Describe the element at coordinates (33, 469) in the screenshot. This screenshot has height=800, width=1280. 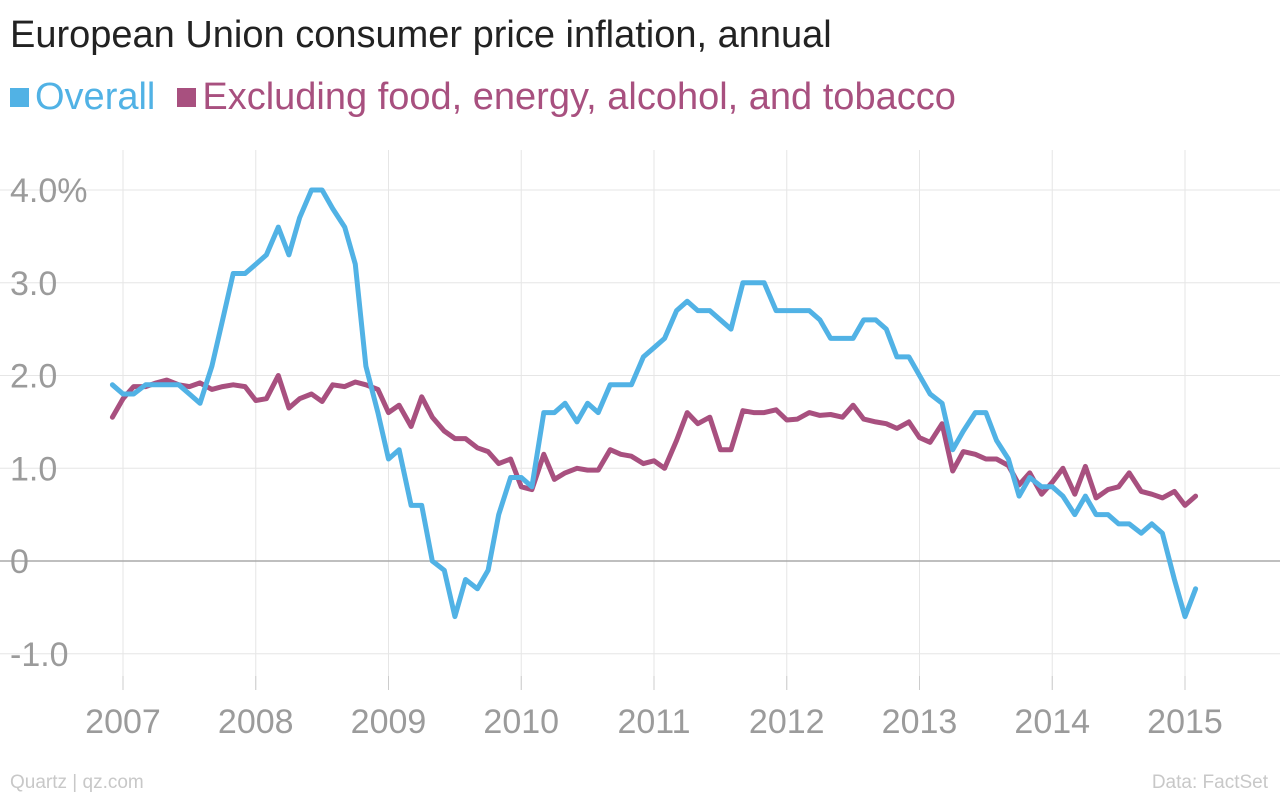
I see `y-tick-label-1.0: 1.0` at that location.